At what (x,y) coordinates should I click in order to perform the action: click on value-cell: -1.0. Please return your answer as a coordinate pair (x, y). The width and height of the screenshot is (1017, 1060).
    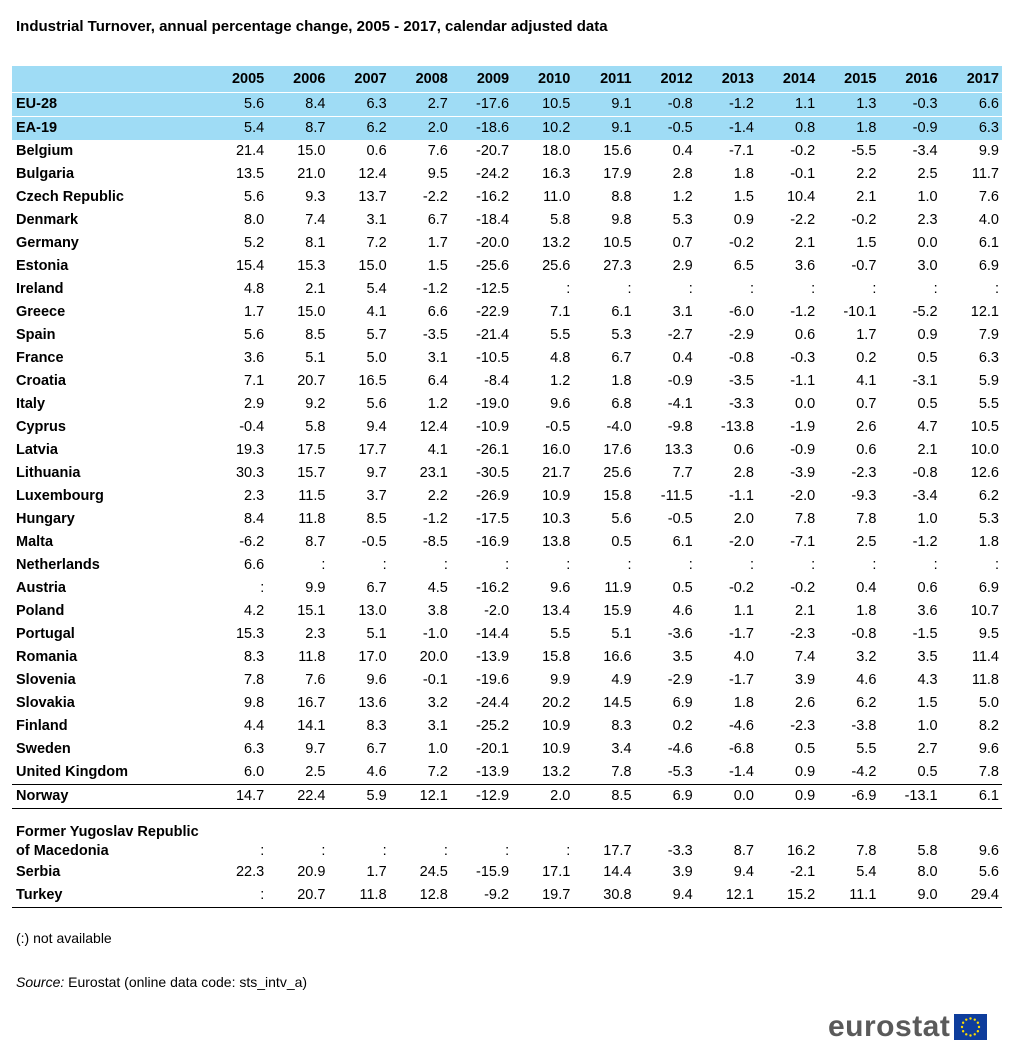
    Looking at the image, I should click on (435, 634).